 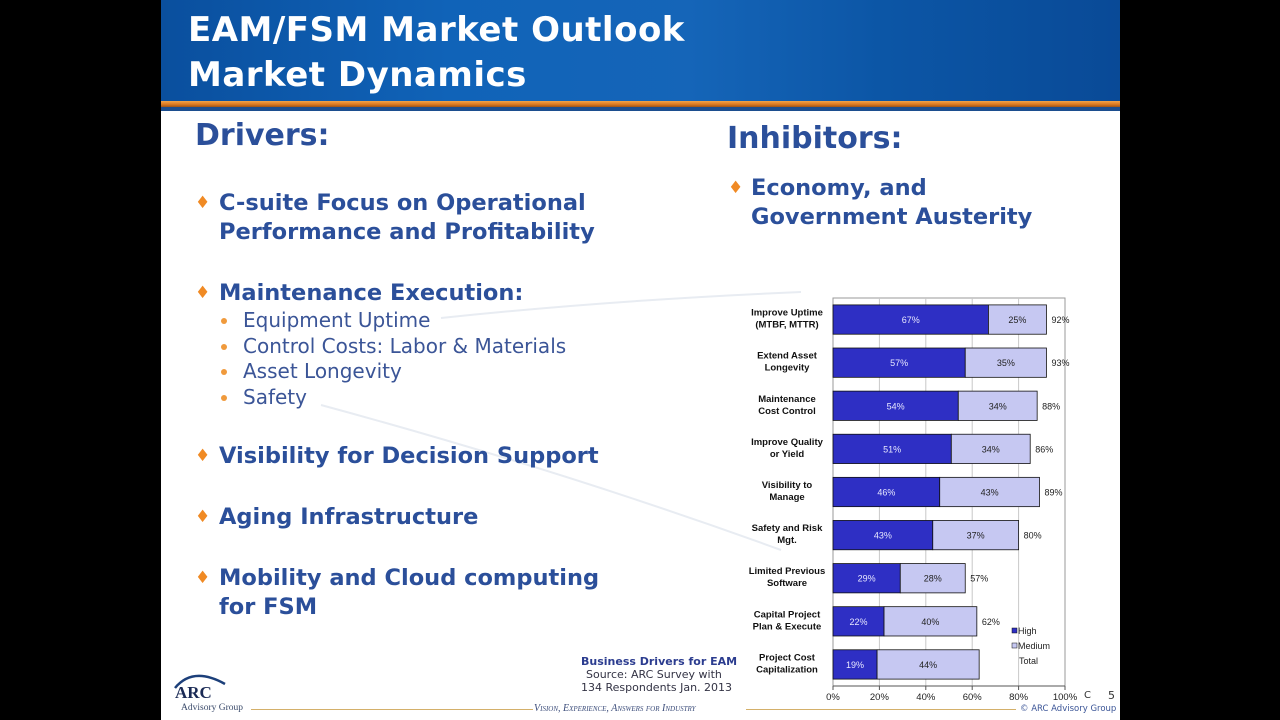 What do you see at coordinates (787, 528) in the screenshot?
I see `category-label: Safety and Risk` at bounding box center [787, 528].